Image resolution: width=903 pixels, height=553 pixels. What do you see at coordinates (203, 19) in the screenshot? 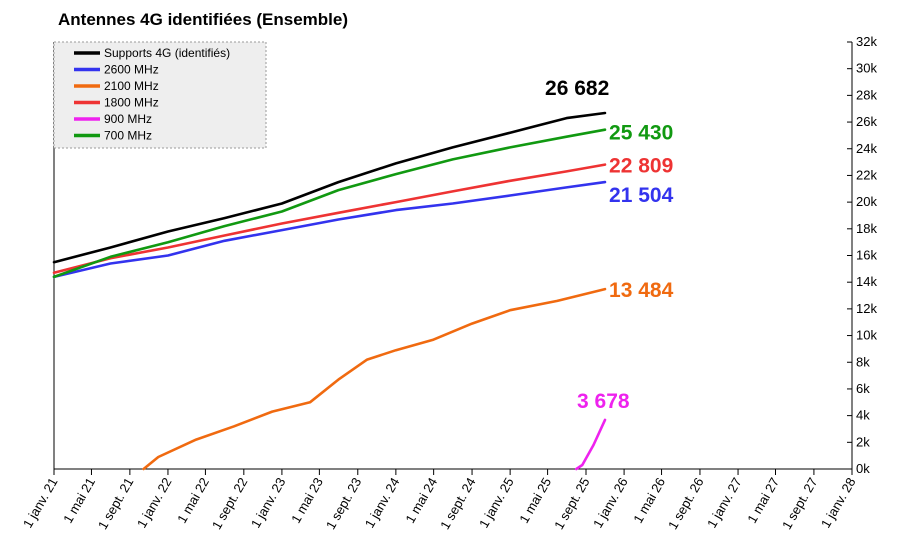
I see `chart-title: Antennes 4G identifiées (Ensemble)` at bounding box center [203, 19].